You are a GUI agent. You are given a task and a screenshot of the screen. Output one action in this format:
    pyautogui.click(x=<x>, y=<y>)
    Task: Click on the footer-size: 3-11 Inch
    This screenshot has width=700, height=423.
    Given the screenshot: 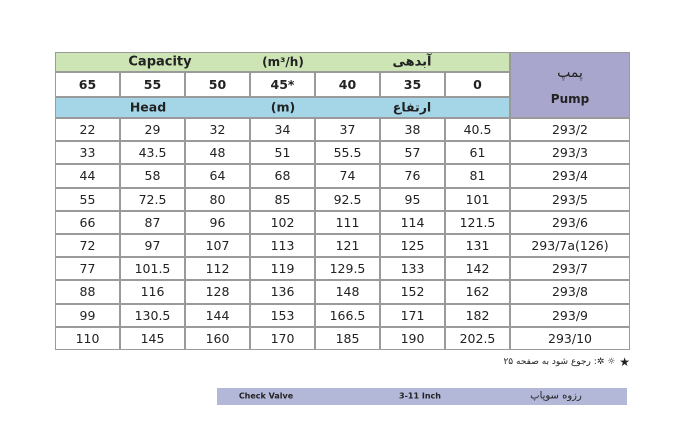 What is the action you would take?
    pyautogui.click(x=420, y=396)
    